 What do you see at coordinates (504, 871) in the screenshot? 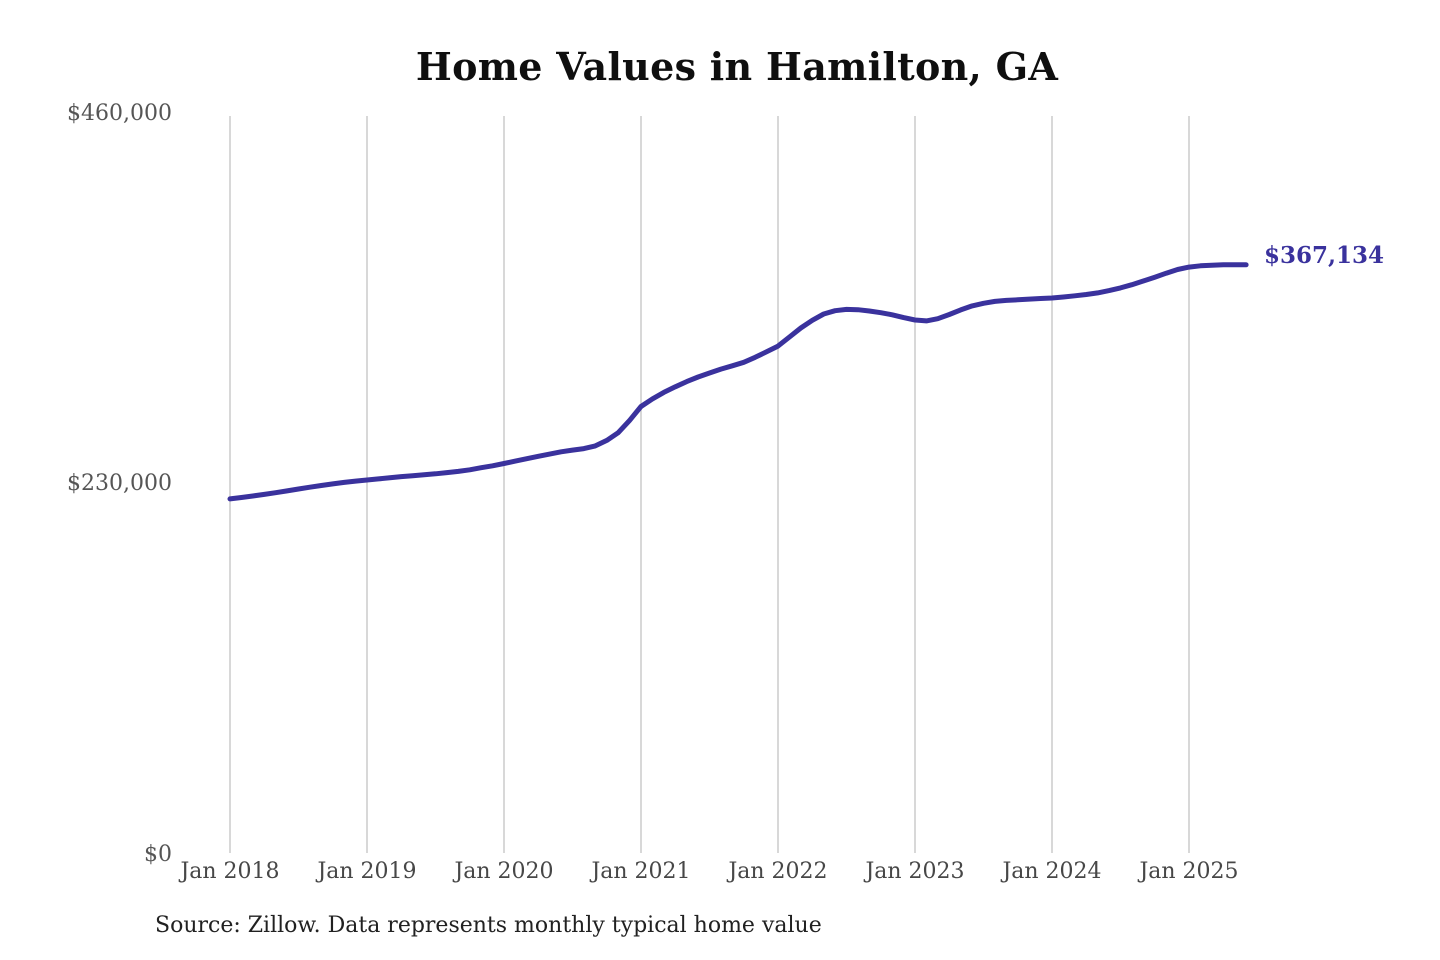
I see `x-axis-label-jan-2020: Jan 2020` at bounding box center [504, 871].